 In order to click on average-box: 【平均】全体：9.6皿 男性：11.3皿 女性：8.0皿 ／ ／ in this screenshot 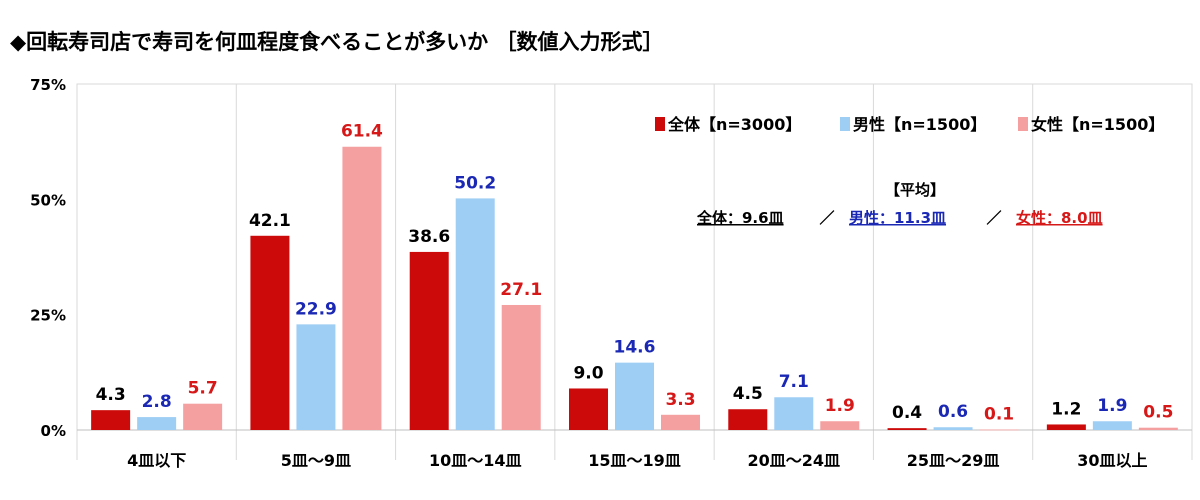, I will do `click(899, 204)`.